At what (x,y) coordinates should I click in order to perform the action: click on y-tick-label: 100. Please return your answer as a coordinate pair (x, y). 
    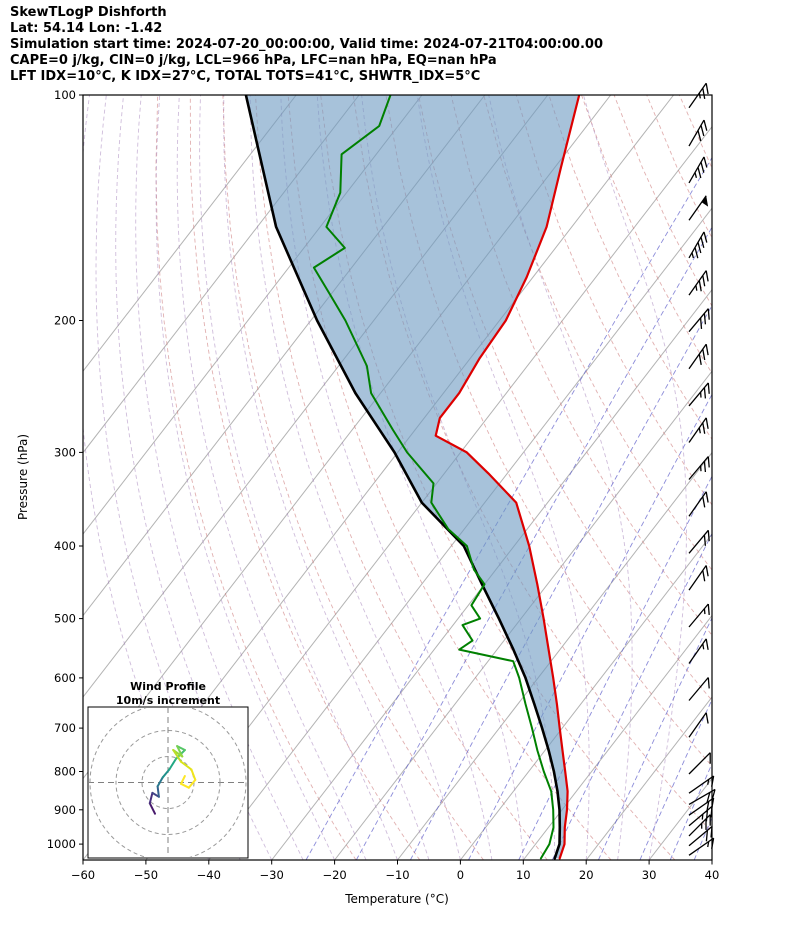
    Looking at the image, I should click on (65, 95).